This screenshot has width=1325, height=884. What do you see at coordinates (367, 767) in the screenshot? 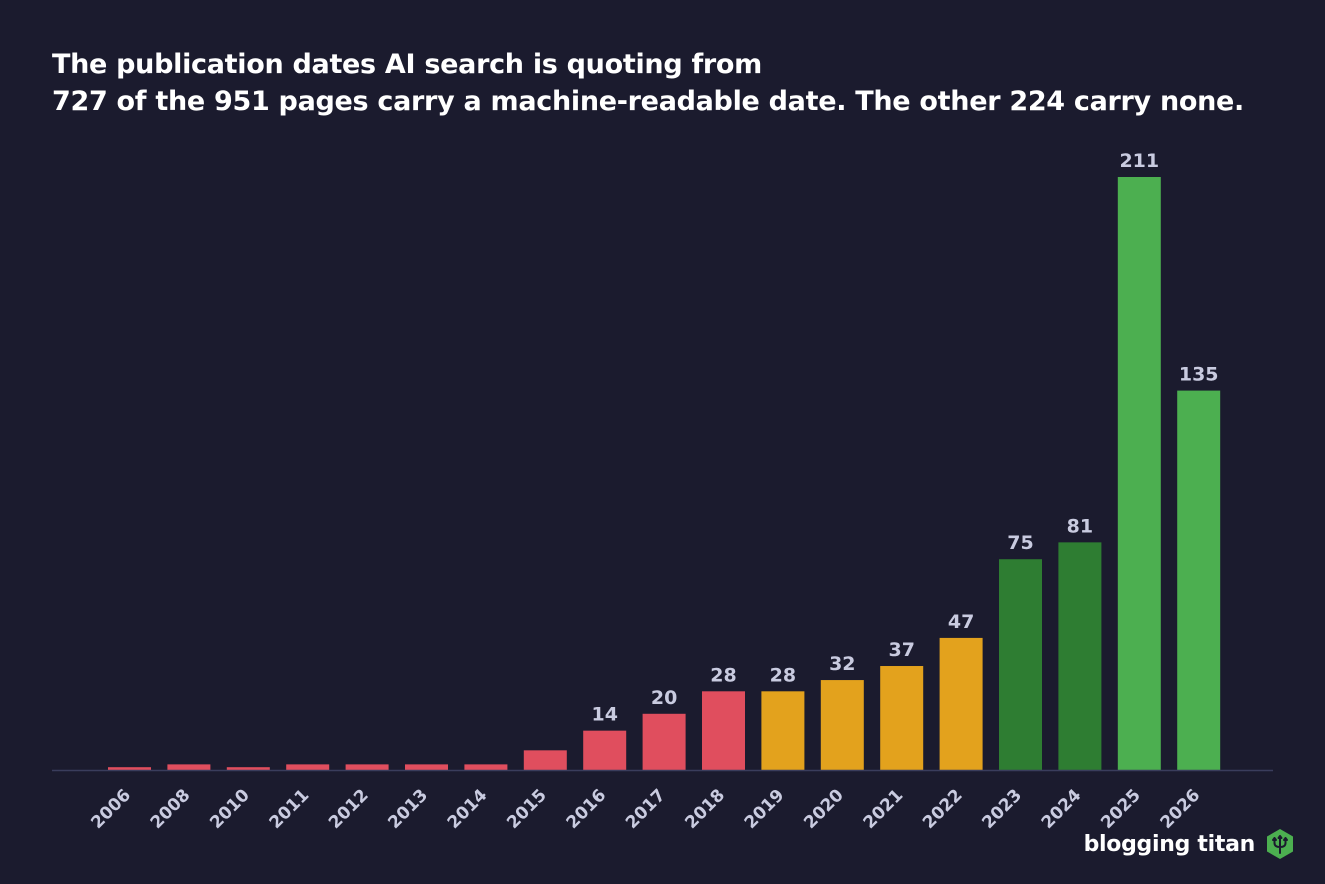
I see `bar-2012` at bounding box center [367, 767].